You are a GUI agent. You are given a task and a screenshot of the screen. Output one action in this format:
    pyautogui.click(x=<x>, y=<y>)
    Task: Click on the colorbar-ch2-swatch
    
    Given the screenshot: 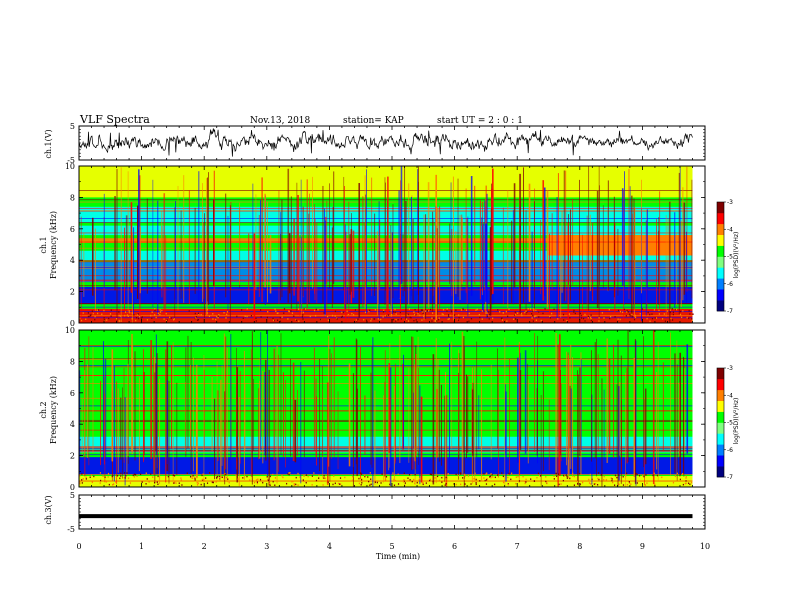 What is the action you would take?
    pyautogui.click(x=720, y=395)
    